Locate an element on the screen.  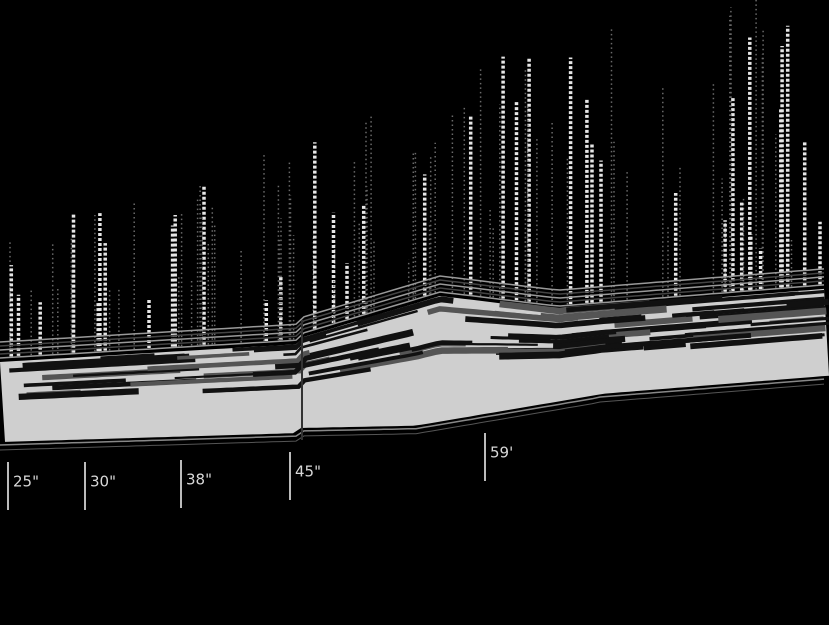
depth-label: 59' is located at coordinates (501, 453).